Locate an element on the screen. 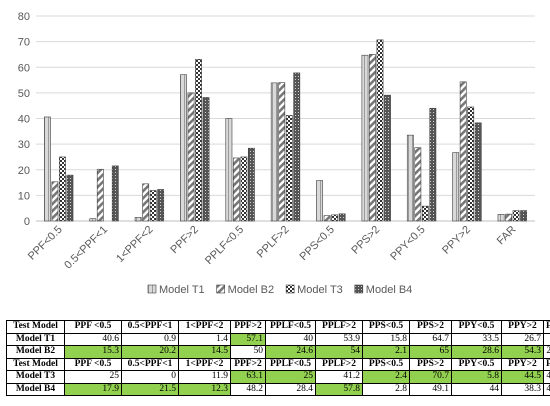  table-header-cell: PPLF<0.5 is located at coordinates (290, 364).